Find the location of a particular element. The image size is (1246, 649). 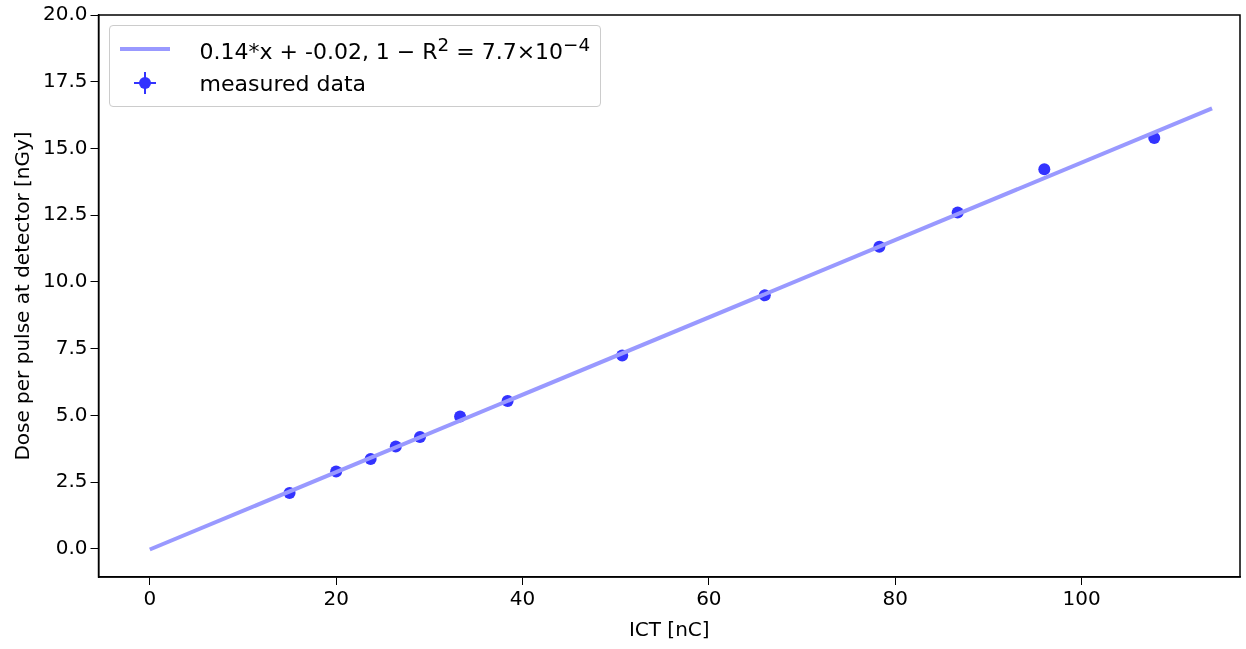

x-tick-label: 80 is located at coordinates (895, 598).